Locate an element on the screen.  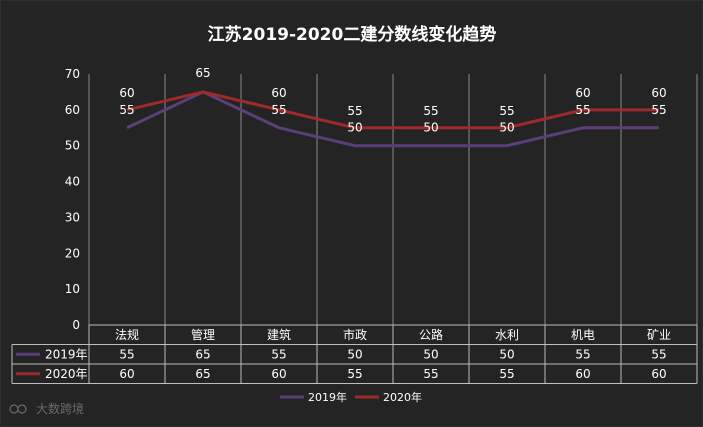
y-tick-label: 70 is located at coordinates (72, 74).